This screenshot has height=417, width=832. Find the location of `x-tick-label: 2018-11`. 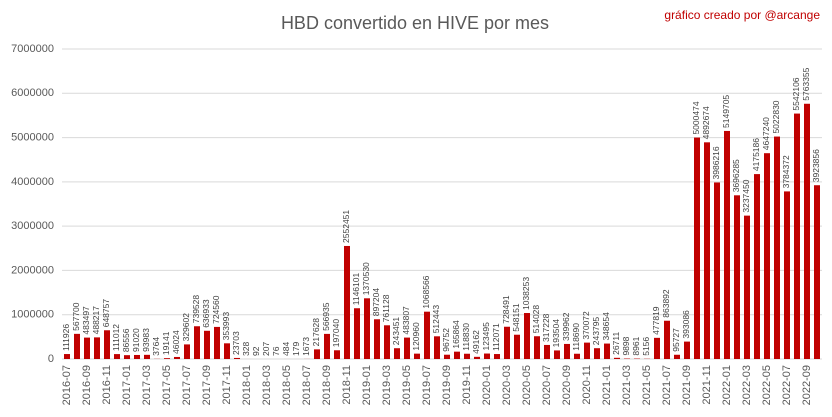

x-tick-label: 2018-11 is located at coordinates (347, 385).